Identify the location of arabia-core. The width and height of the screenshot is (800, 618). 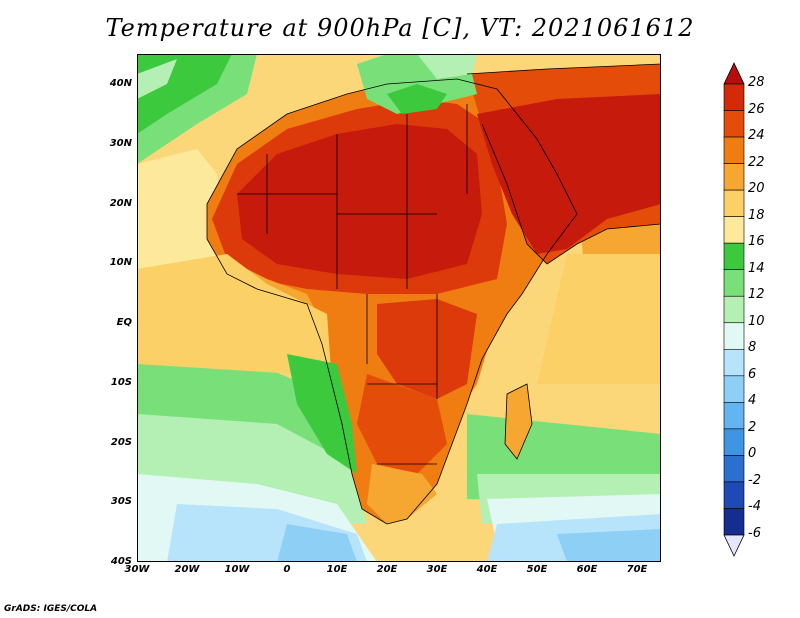
(569, 174).